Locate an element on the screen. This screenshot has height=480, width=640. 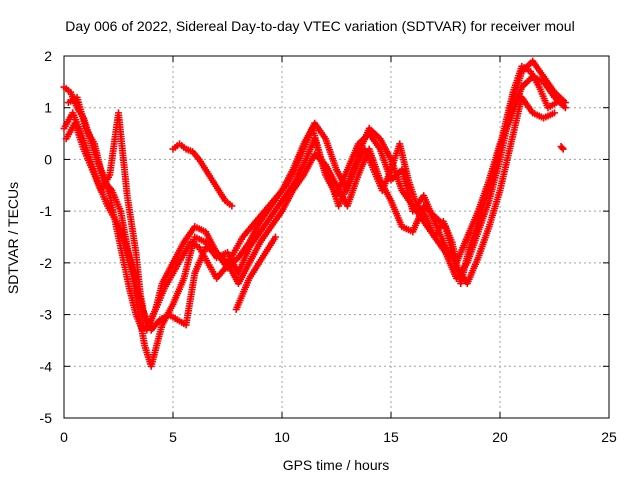
series-track-e is located at coordinates (202, 175).